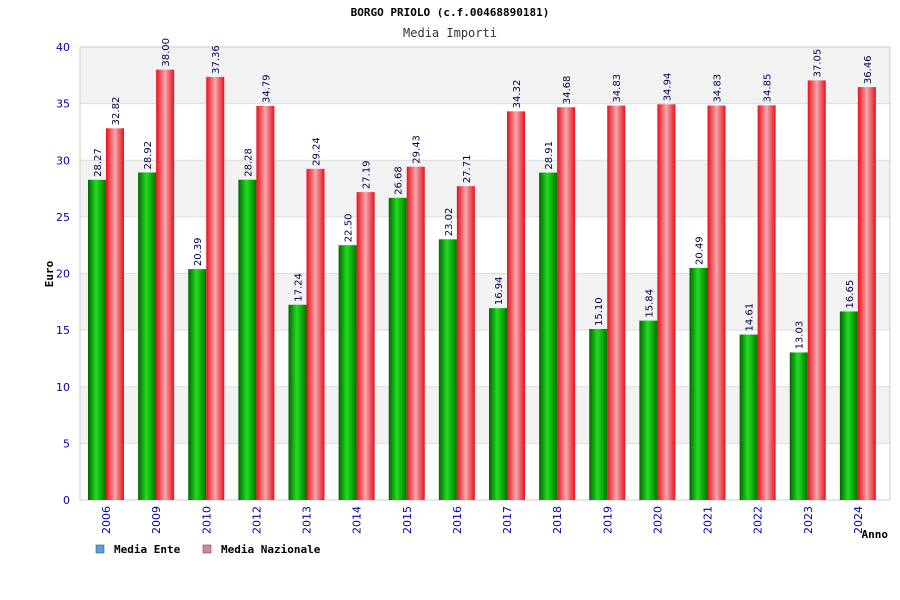  Describe the element at coordinates (299, 287) in the screenshot. I see `bar-value-label: 17.24` at that location.